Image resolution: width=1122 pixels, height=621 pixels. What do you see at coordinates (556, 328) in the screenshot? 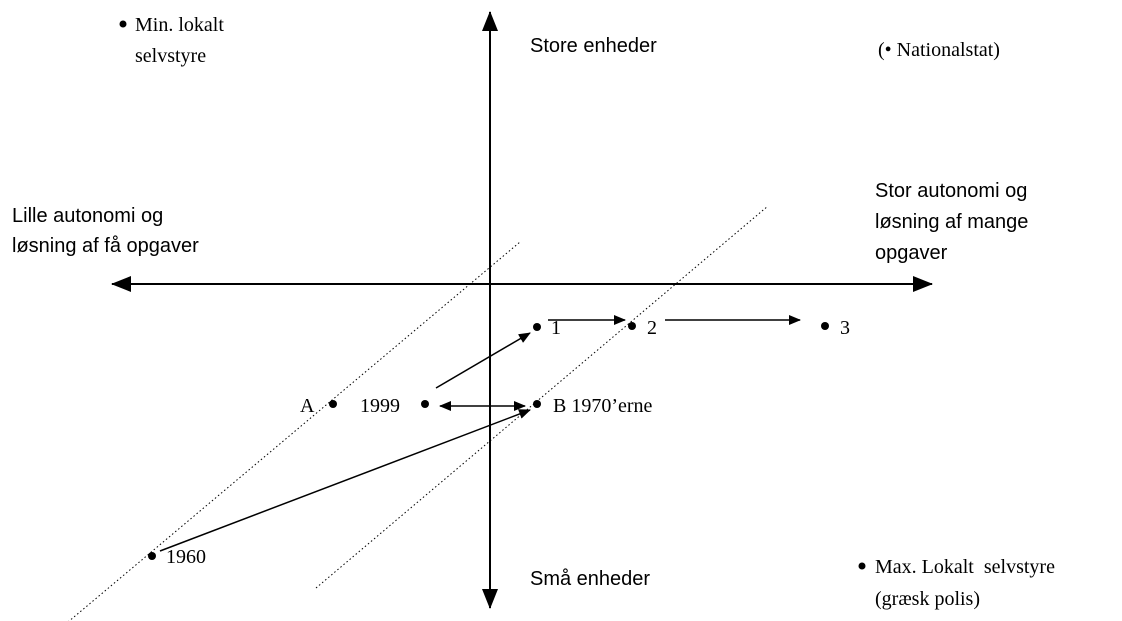
I see `point-label: 1` at bounding box center [556, 328].